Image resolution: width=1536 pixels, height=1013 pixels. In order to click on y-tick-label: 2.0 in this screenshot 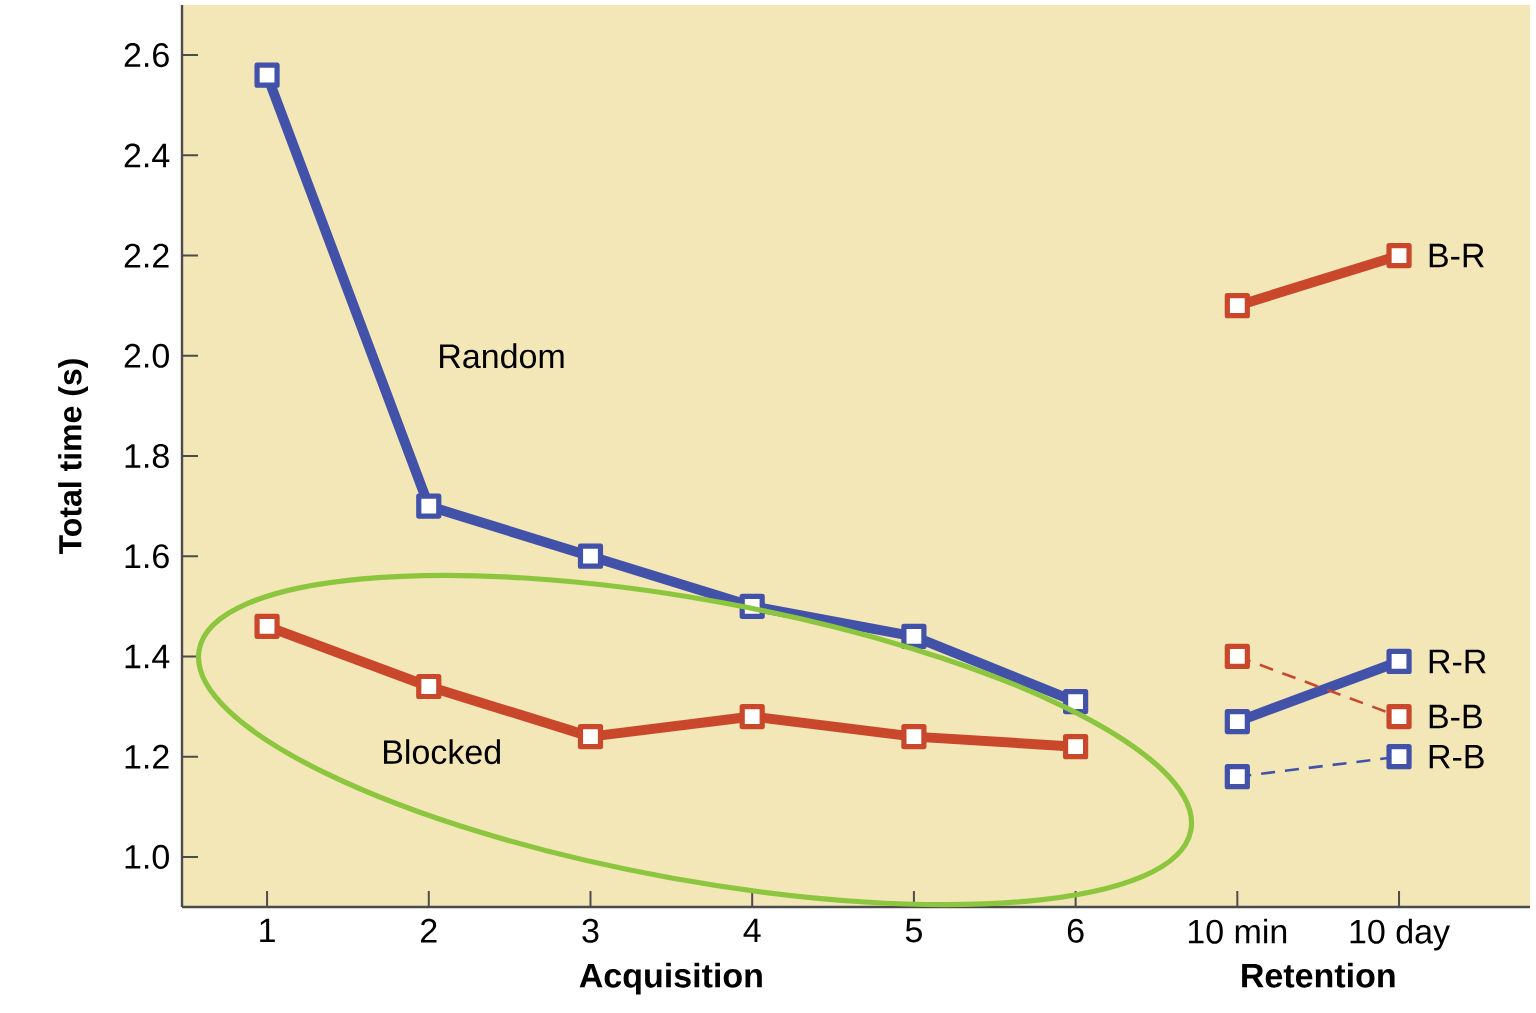, I will do `click(146, 355)`.